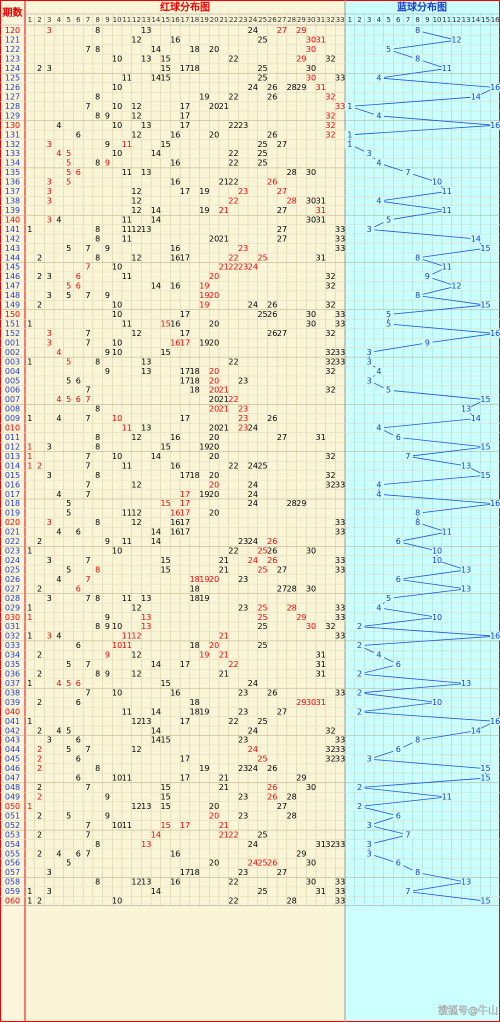 The image size is (500, 1022). I want to click on blue-ball: 3, so click(369, 352).